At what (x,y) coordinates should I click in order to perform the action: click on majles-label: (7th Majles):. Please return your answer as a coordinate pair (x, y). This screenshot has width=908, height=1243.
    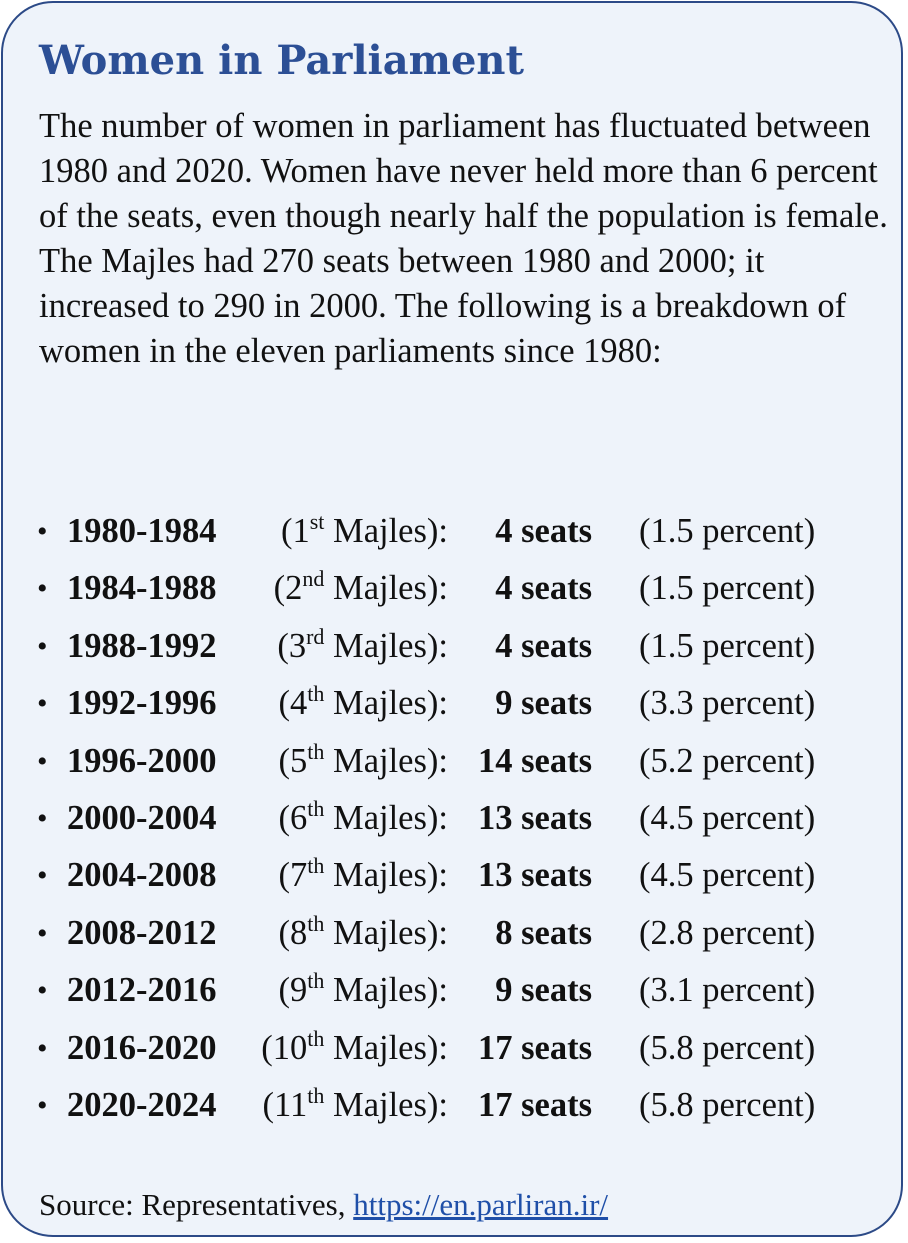
    Looking at the image, I should click on (363, 874).